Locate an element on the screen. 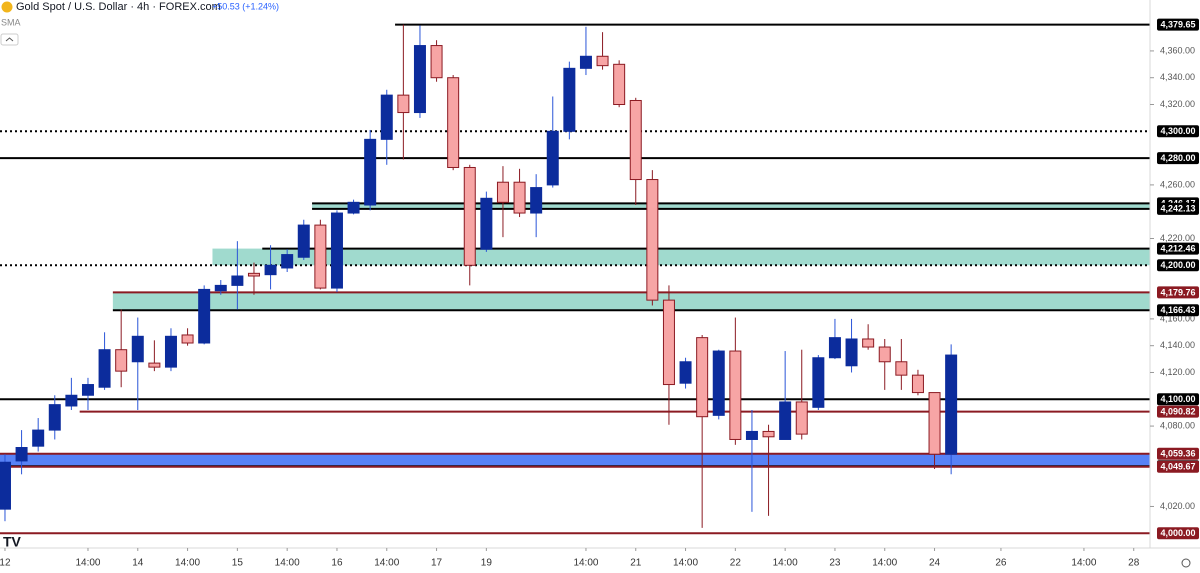 The image size is (1200, 573). level-price-label: 4,300.00 is located at coordinates (1177, 131).